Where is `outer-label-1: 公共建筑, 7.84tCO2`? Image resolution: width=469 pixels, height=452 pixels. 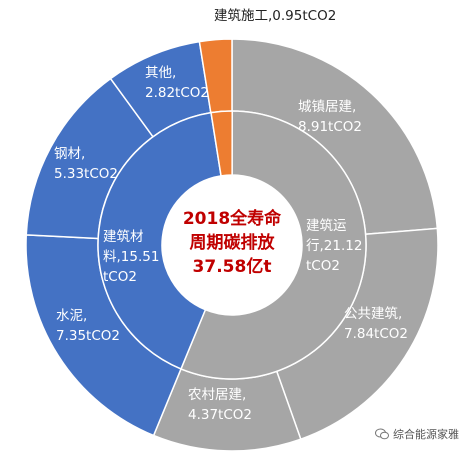
outer-label-1: 公共建筑, 7.84tCO2 is located at coordinates (376, 324).